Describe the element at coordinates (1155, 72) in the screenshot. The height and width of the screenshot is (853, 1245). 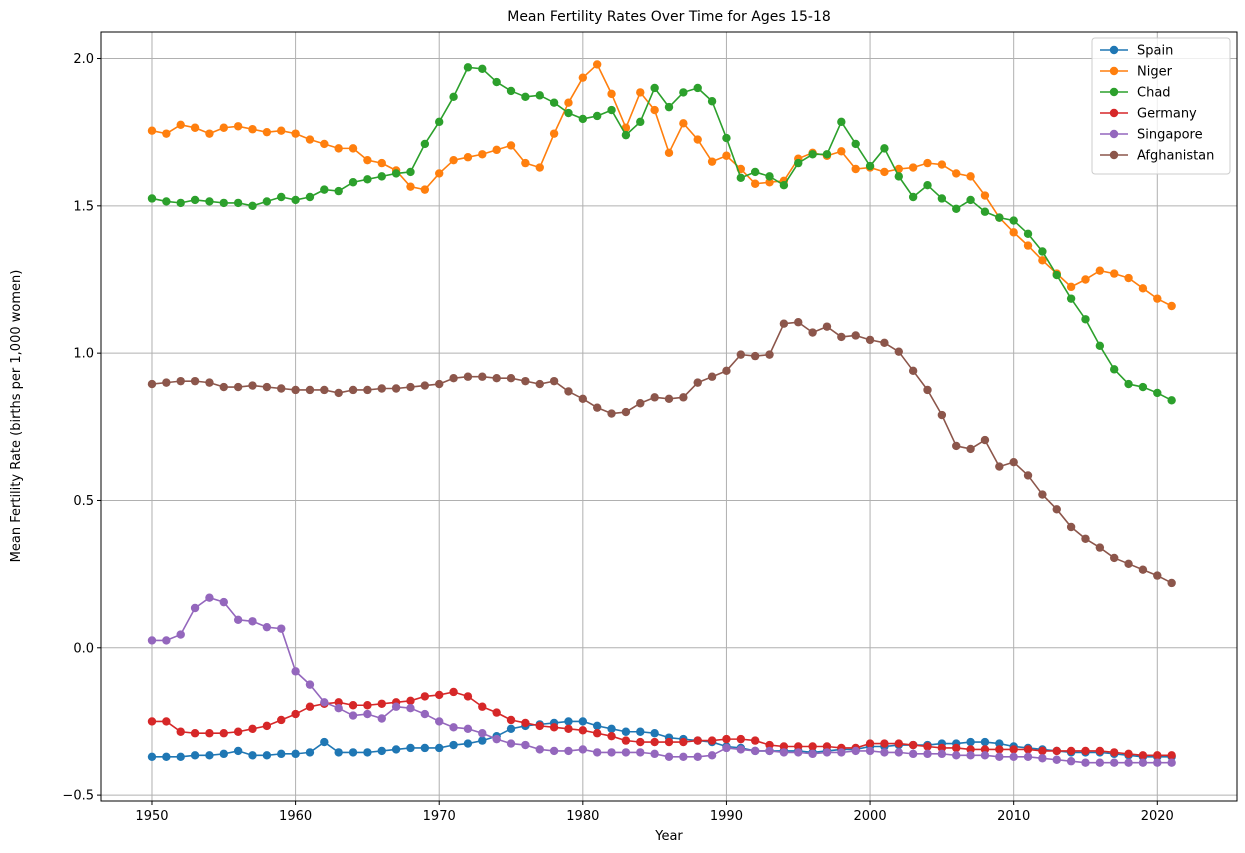
I see `legend-label: Niger` at that location.